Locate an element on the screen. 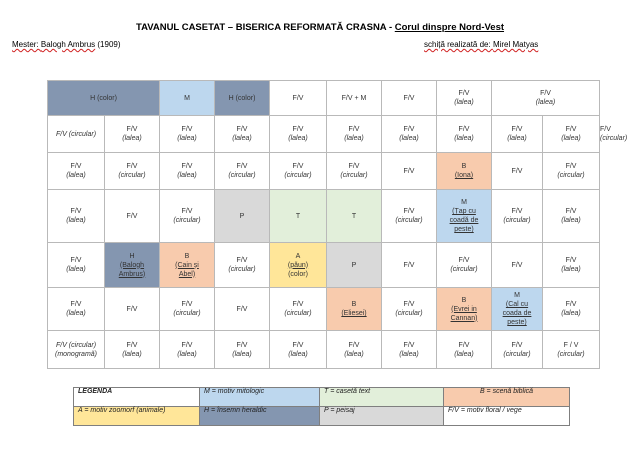  cell-a-paun: A (păun) (color) is located at coordinates (298, 265).